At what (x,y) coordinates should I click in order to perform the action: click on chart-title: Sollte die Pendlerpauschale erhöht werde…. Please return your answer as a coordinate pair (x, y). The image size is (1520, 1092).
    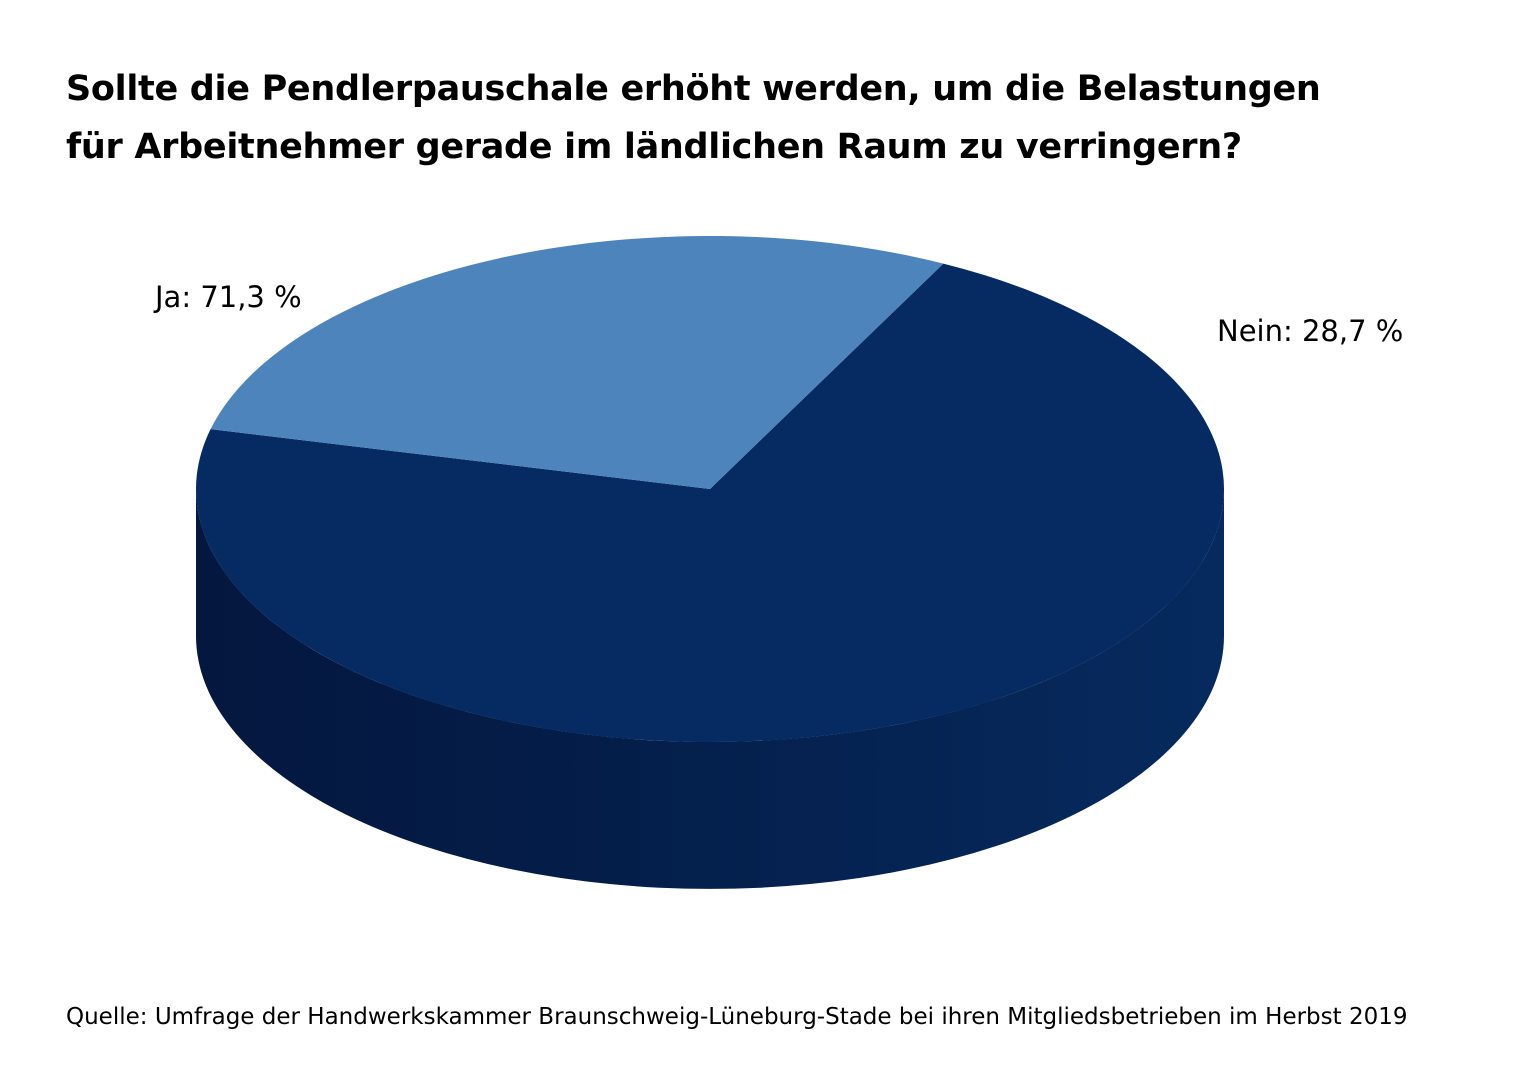
    Looking at the image, I should click on (766, 118).